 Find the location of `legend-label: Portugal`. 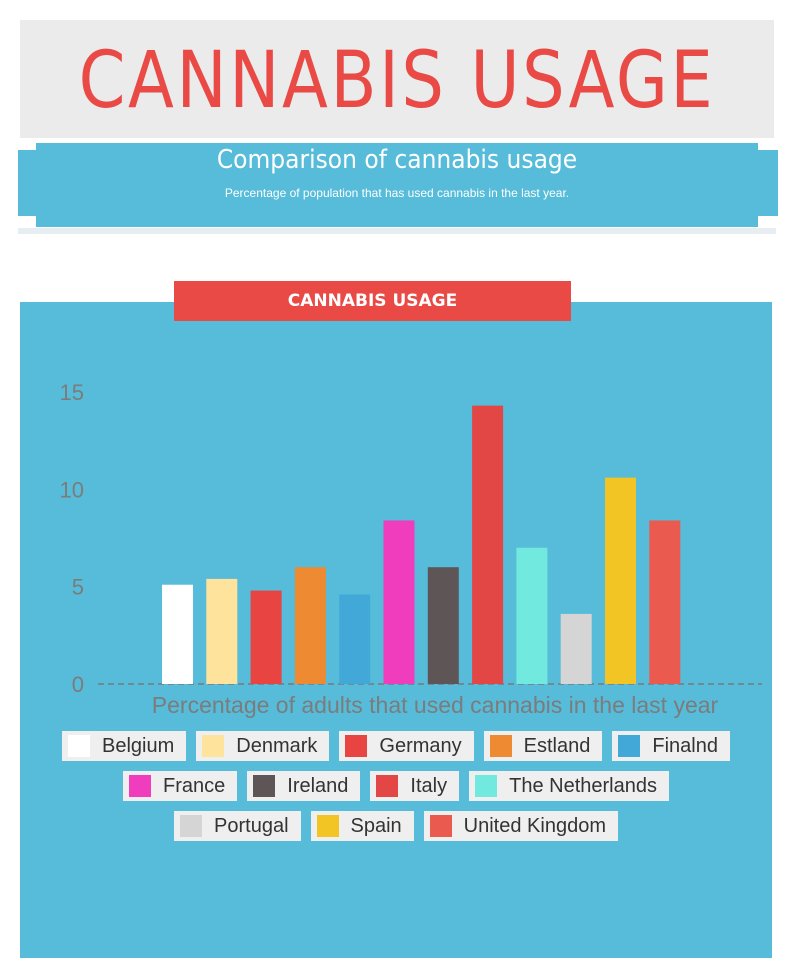

legend-label: Portugal is located at coordinates (251, 825).